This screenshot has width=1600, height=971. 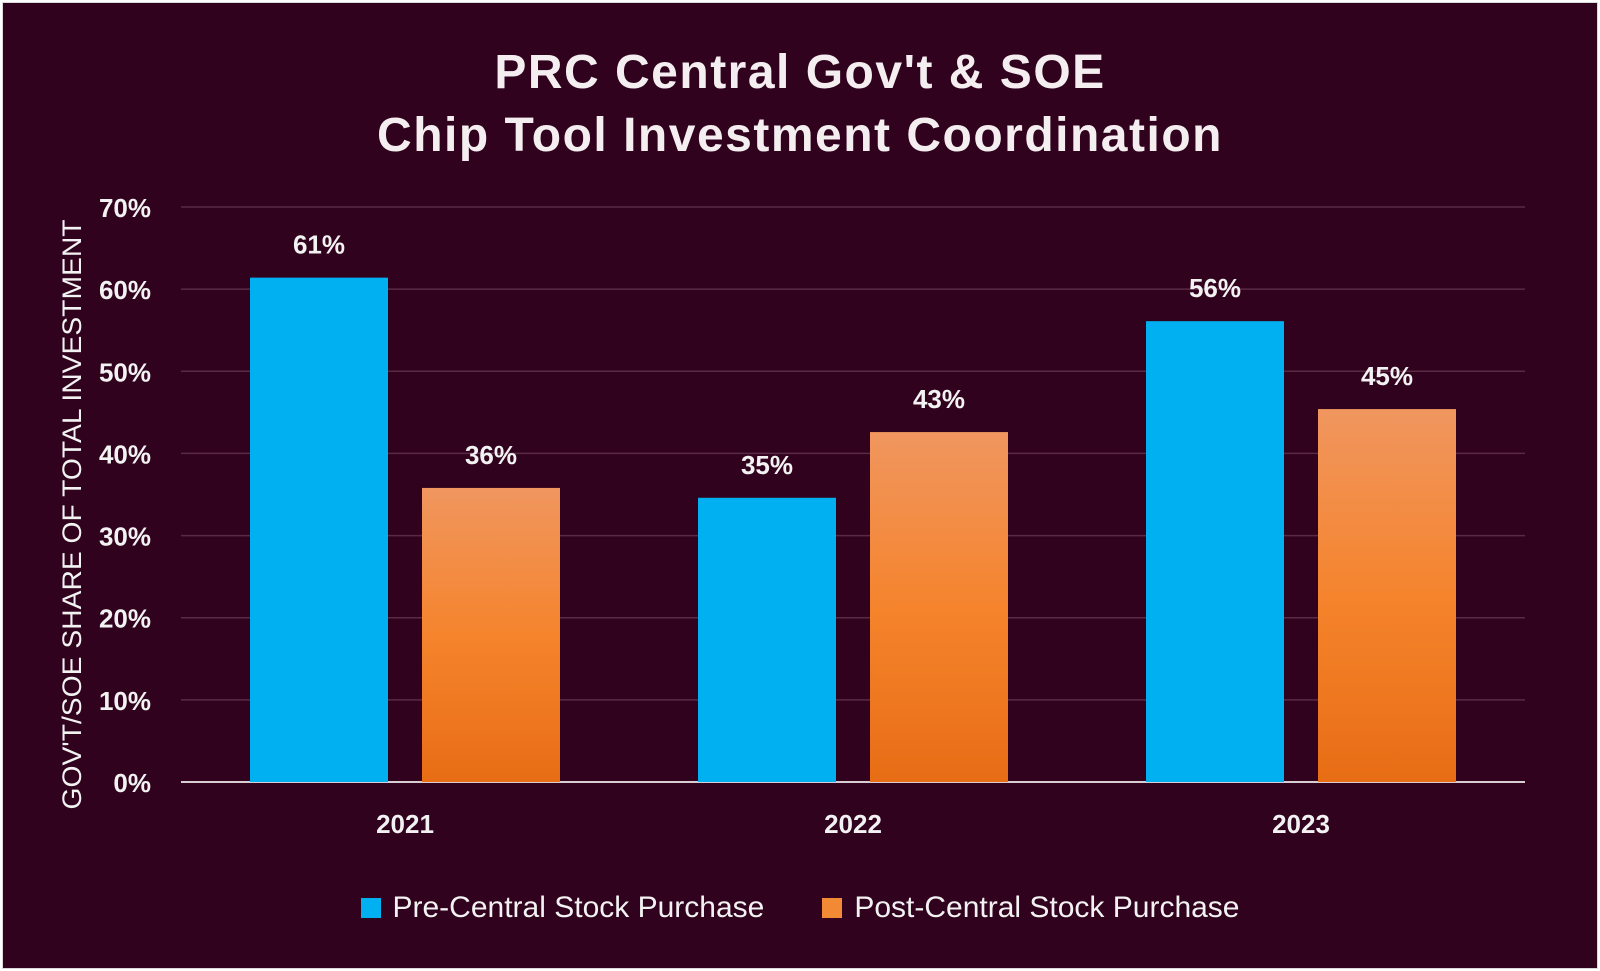 What do you see at coordinates (1047, 907) in the screenshot?
I see `legend-label-post: Post-Central Stock Purchase` at bounding box center [1047, 907].